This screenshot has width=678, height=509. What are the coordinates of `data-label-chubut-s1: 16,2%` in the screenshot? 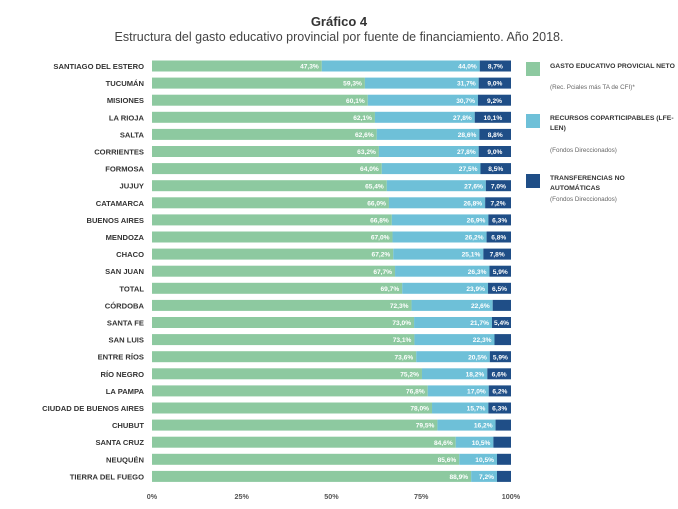 It's located at (483, 426).